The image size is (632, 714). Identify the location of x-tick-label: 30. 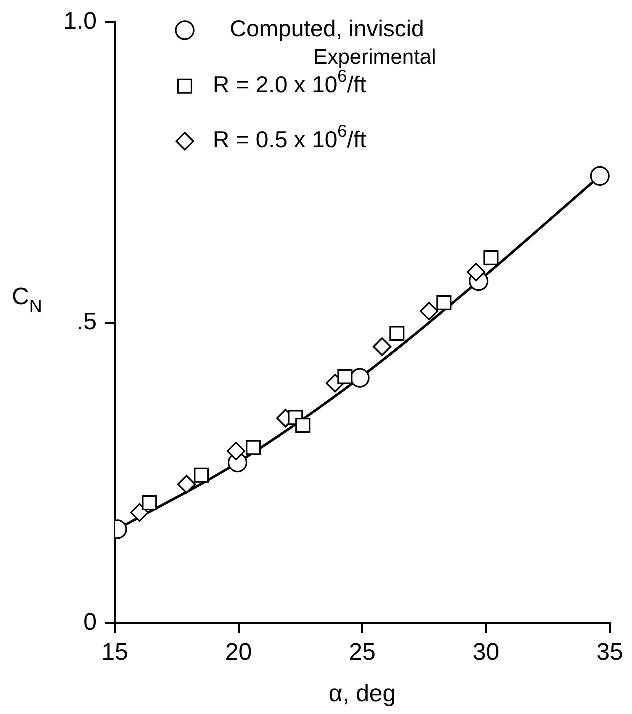
(486, 652).